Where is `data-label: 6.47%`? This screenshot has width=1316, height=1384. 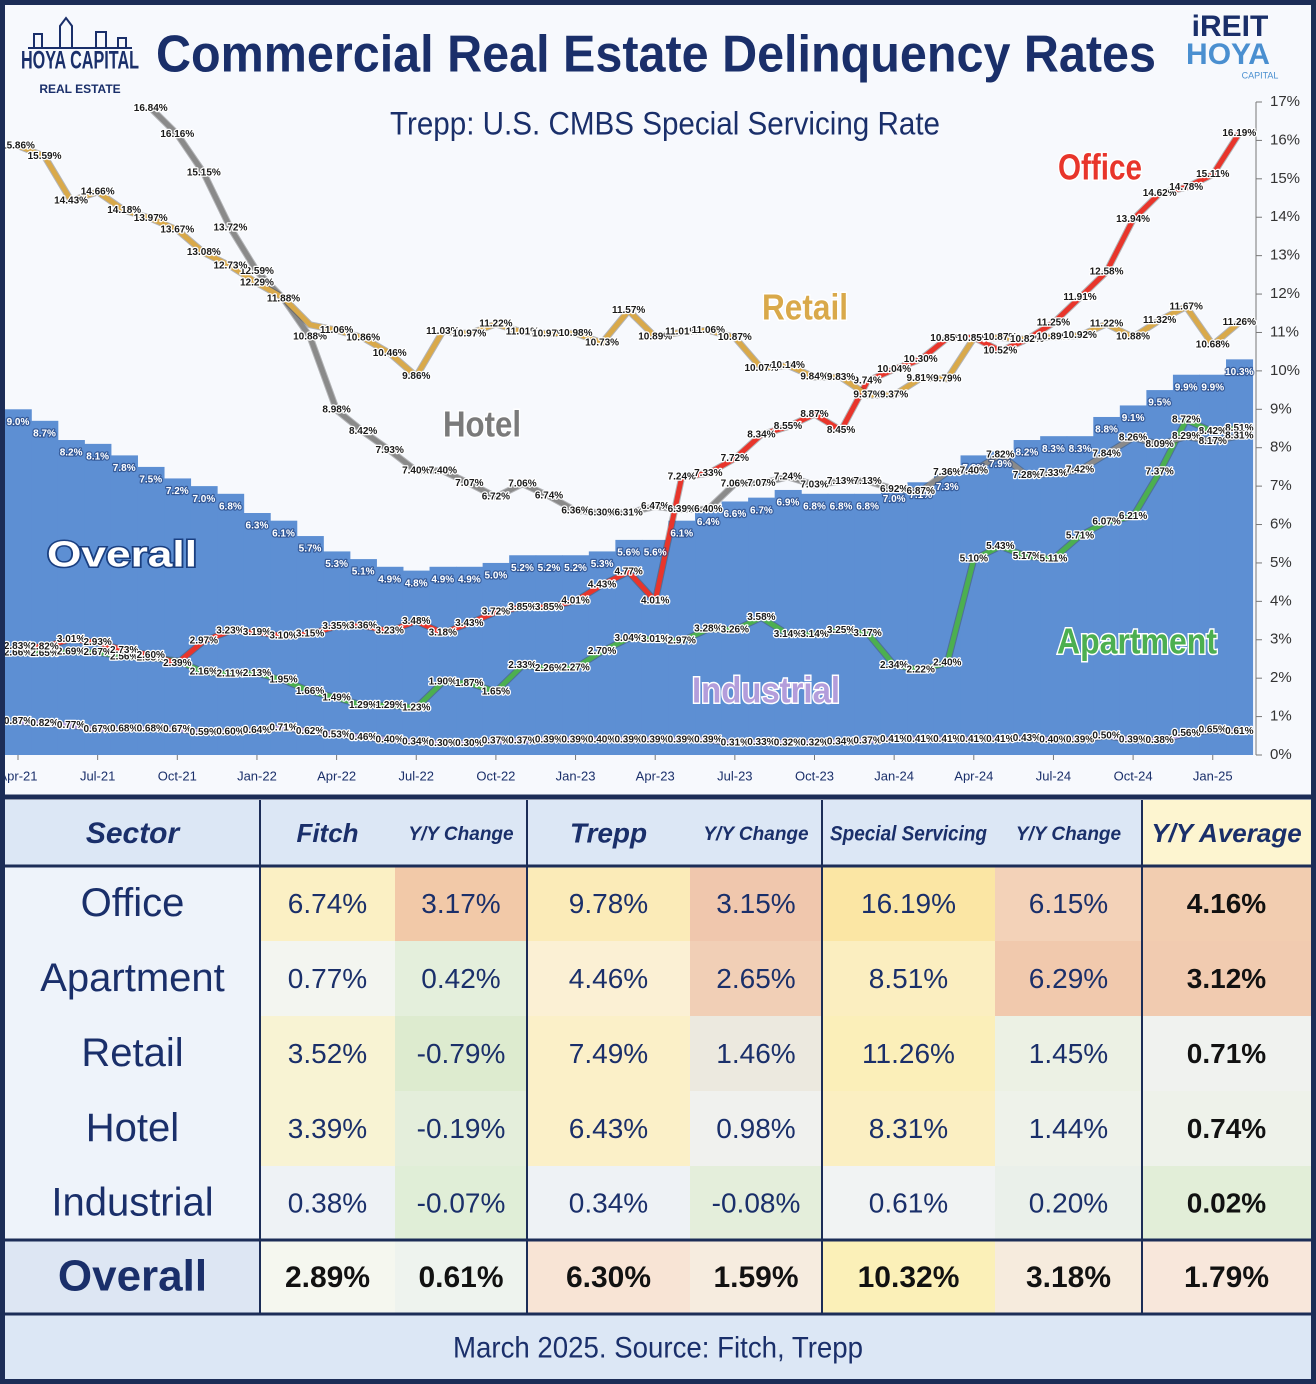 data-label: 6.47% is located at coordinates (655, 506).